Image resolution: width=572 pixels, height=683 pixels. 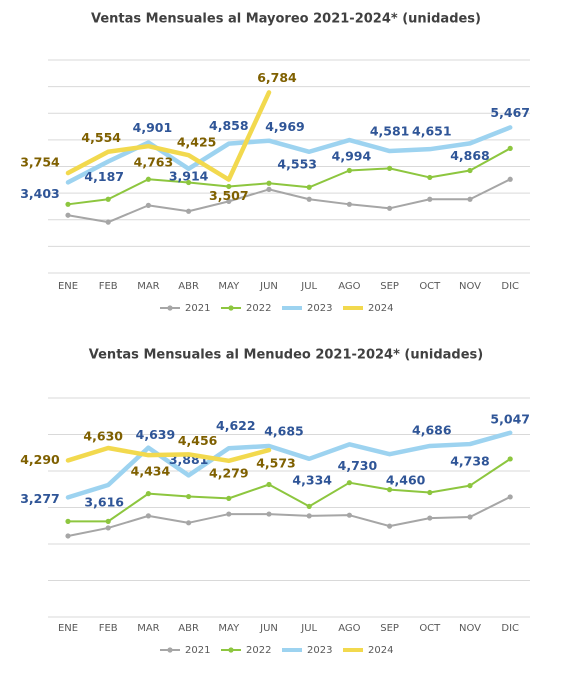 I want to click on data-label: 3,754, so click(x=40, y=162).